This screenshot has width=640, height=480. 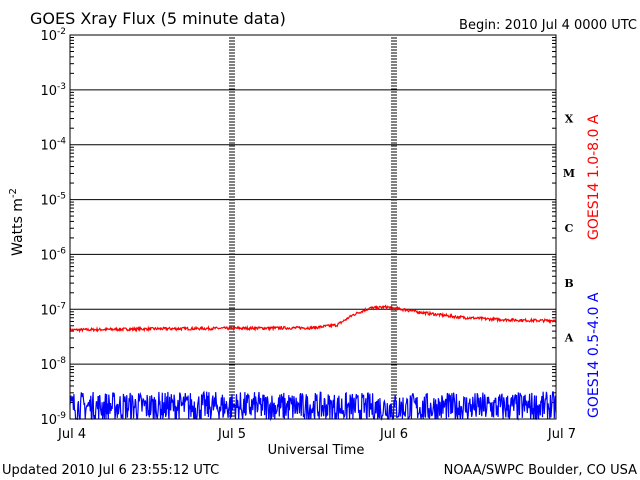 What do you see at coordinates (313, 406) in the screenshot?
I see `series-line-short-wavelength` at bounding box center [313, 406].